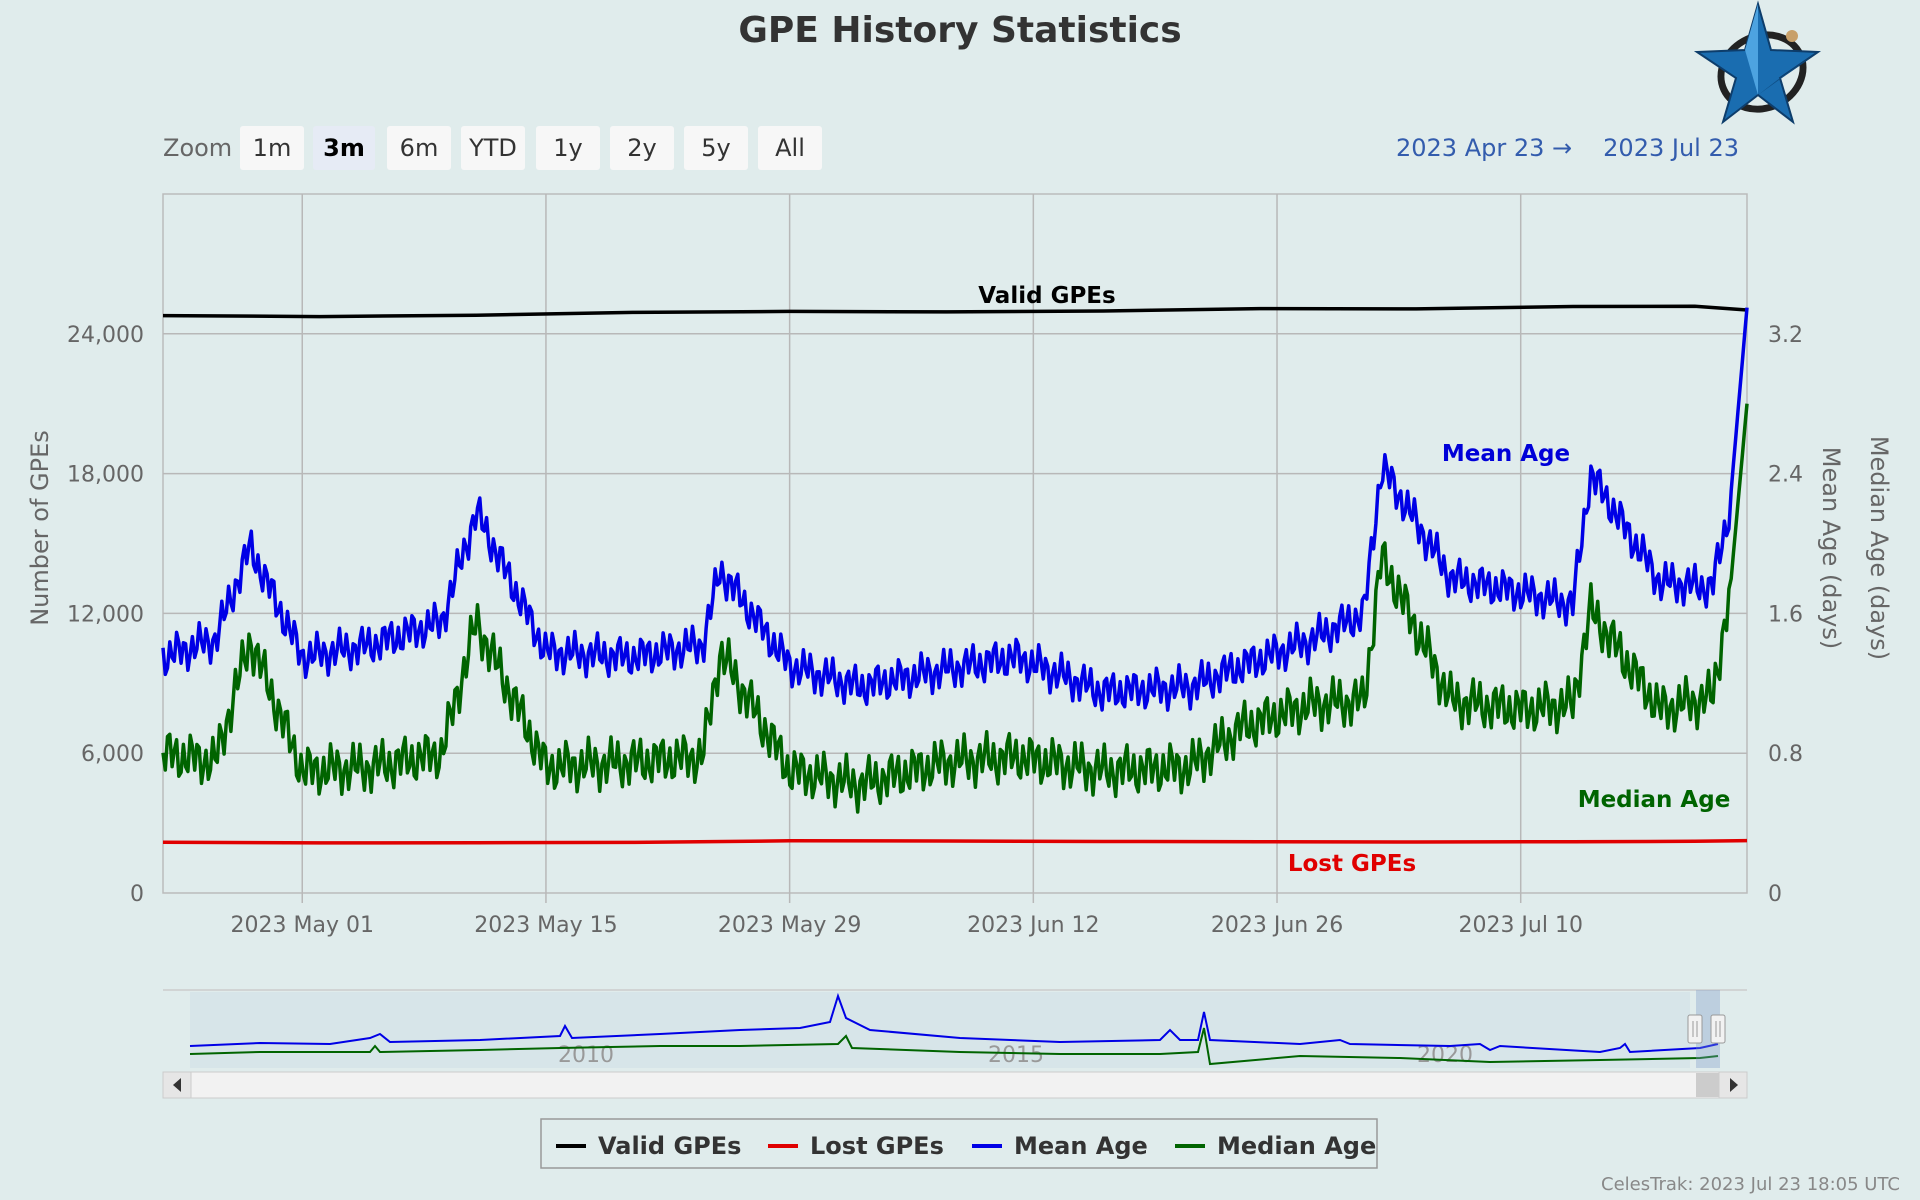  I want to click on zoom-button-label: 3m, so click(344, 148).